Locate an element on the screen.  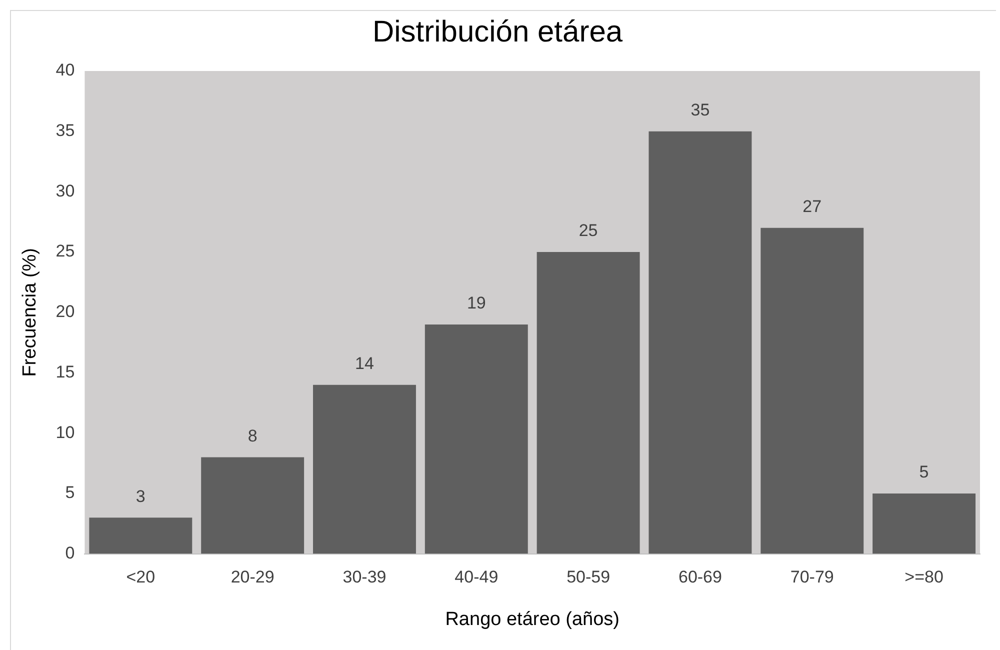
y-tick-label: 25 is located at coordinates (65, 251).